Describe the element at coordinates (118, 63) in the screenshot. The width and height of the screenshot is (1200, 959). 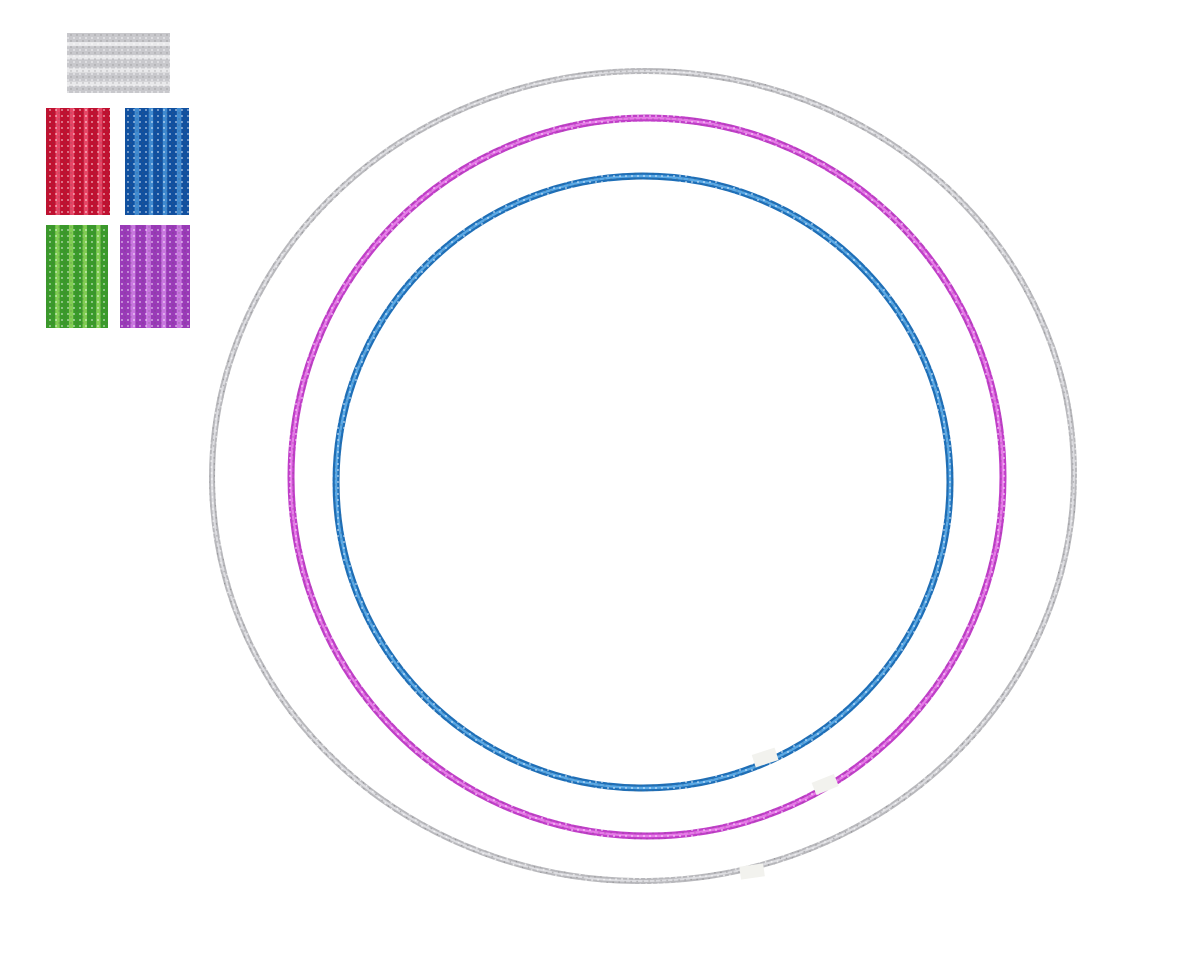
I see `silver-swatch` at that location.